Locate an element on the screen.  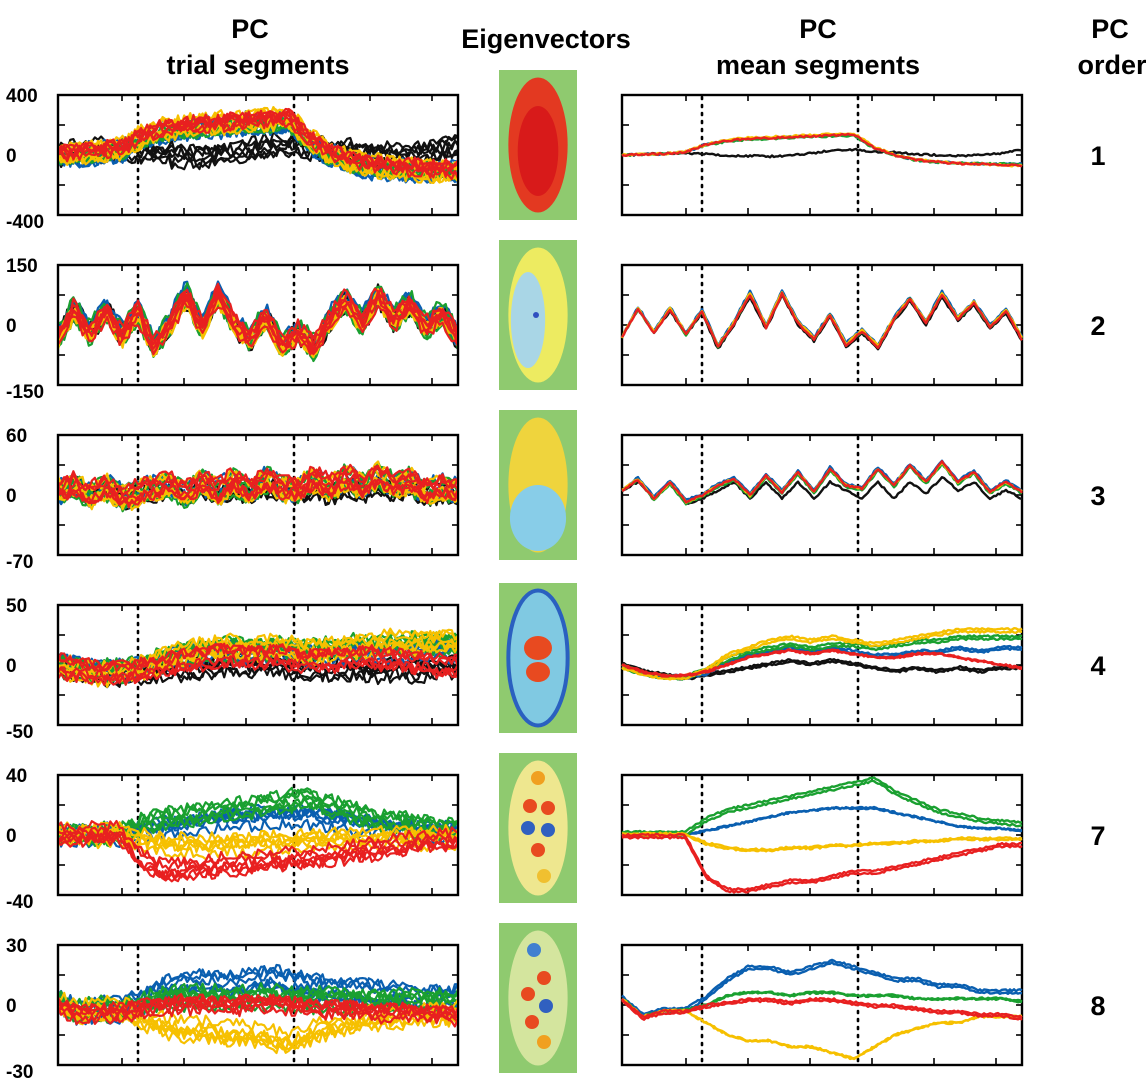
trial-traces-pc8 is located at coordinates (258, 1009).